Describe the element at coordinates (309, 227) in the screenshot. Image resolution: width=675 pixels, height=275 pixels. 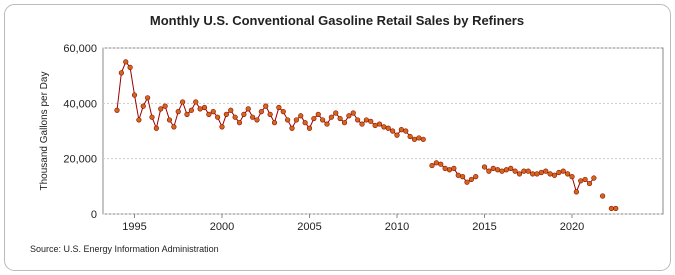
I see `x-tick-label: 2005` at that location.